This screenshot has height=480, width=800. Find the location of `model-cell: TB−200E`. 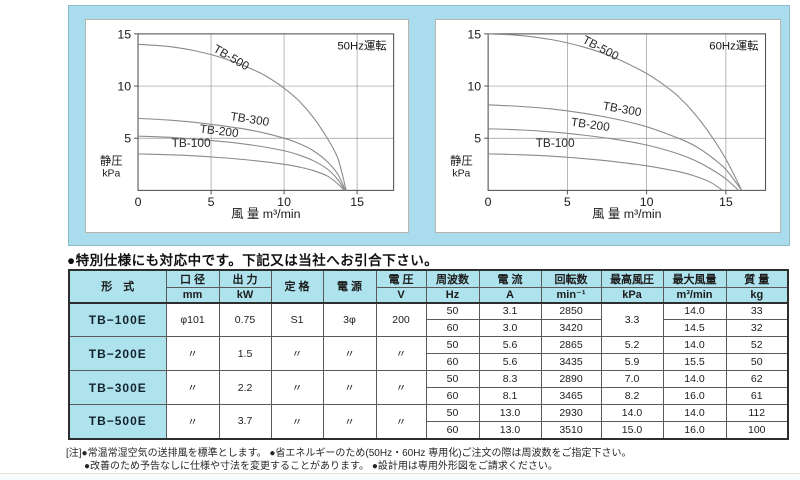

model-cell: TB−200E is located at coordinates (117, 353).